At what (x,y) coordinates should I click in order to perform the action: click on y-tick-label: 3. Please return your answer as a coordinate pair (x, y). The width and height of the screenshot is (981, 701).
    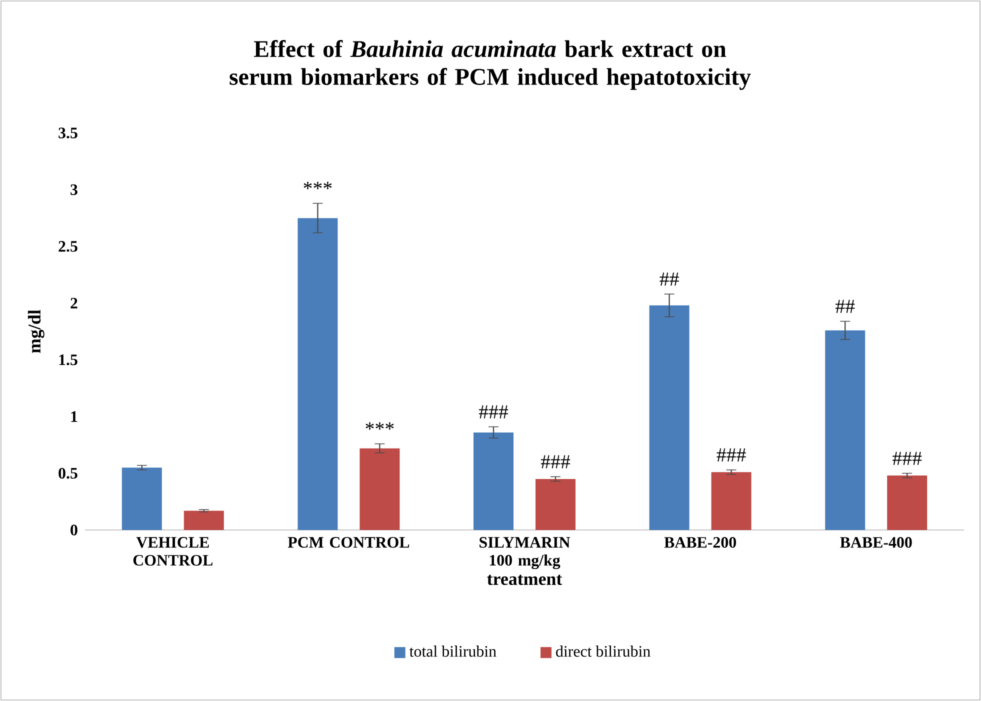
    Looking at the image, I should click on (74, 190).